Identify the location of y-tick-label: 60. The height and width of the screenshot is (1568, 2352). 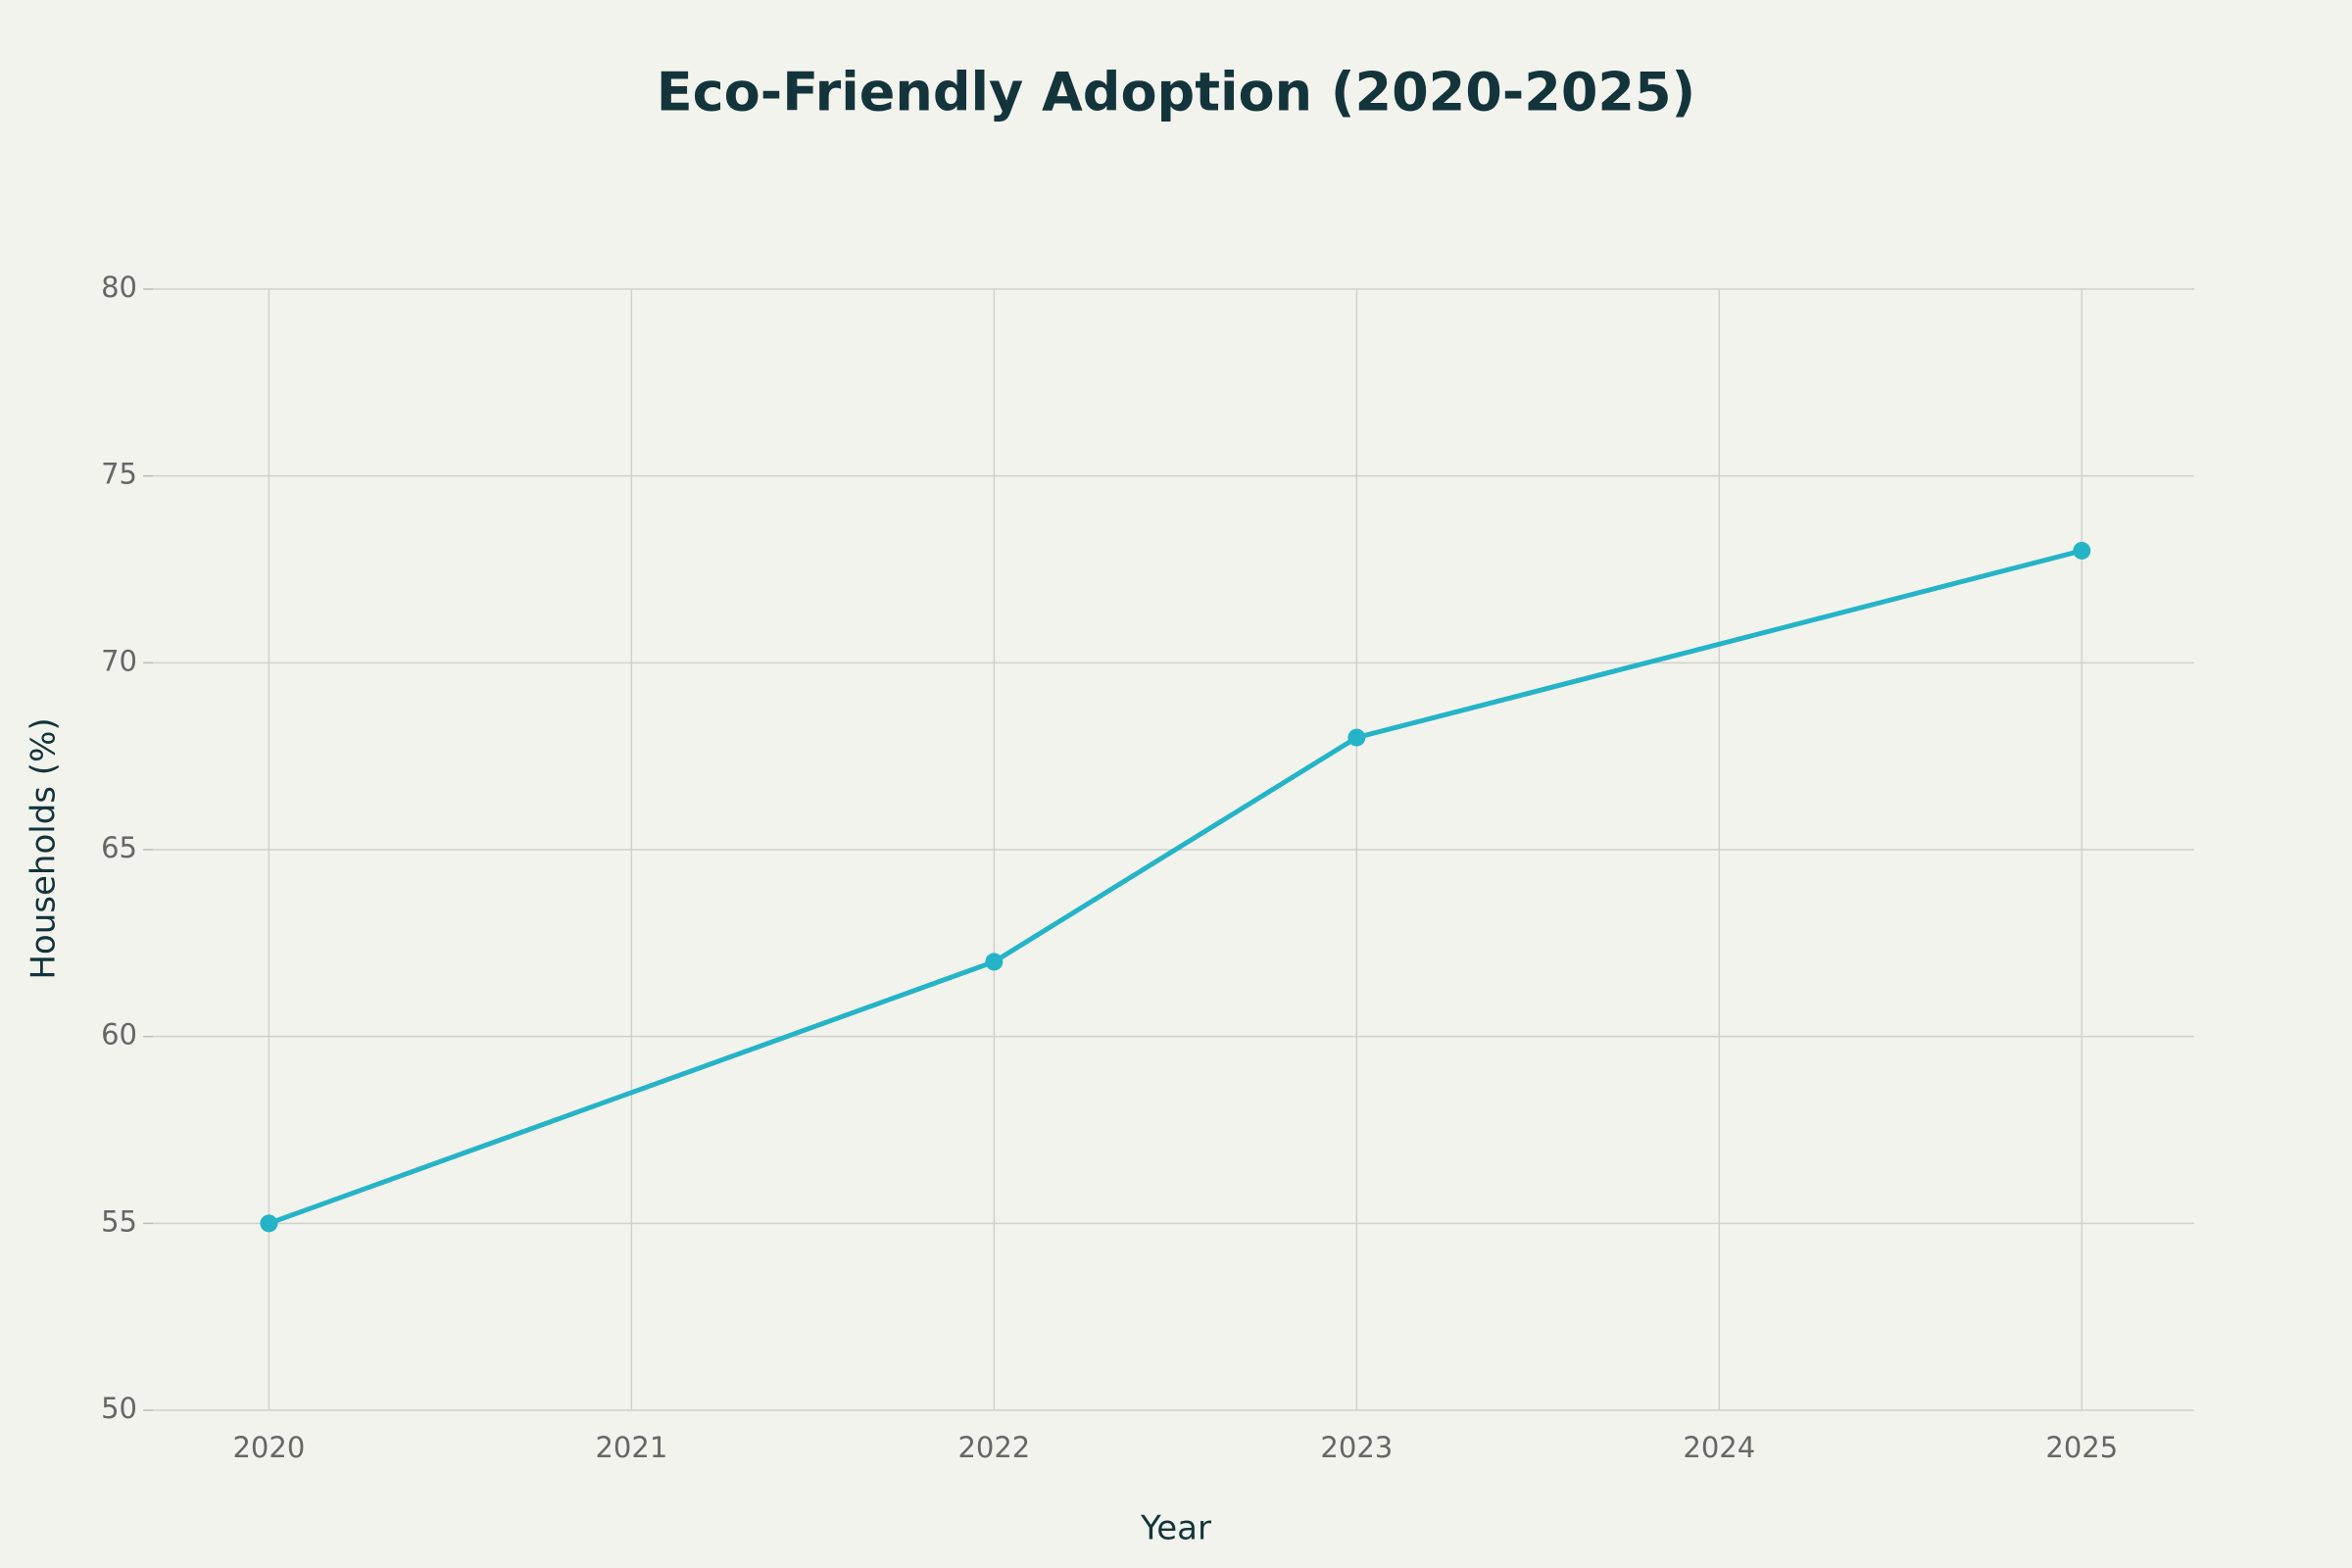
(119, 1035).